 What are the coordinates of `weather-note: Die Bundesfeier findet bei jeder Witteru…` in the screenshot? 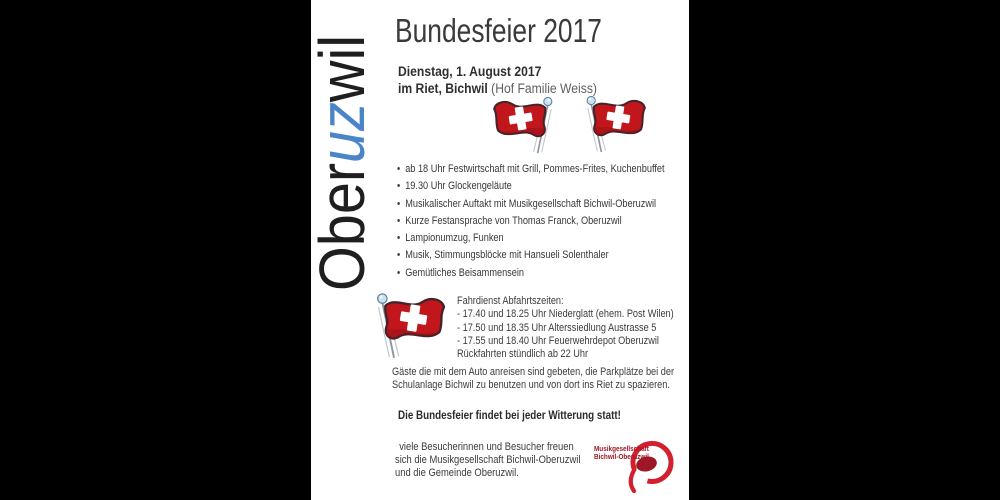 It's located at (509, 415).